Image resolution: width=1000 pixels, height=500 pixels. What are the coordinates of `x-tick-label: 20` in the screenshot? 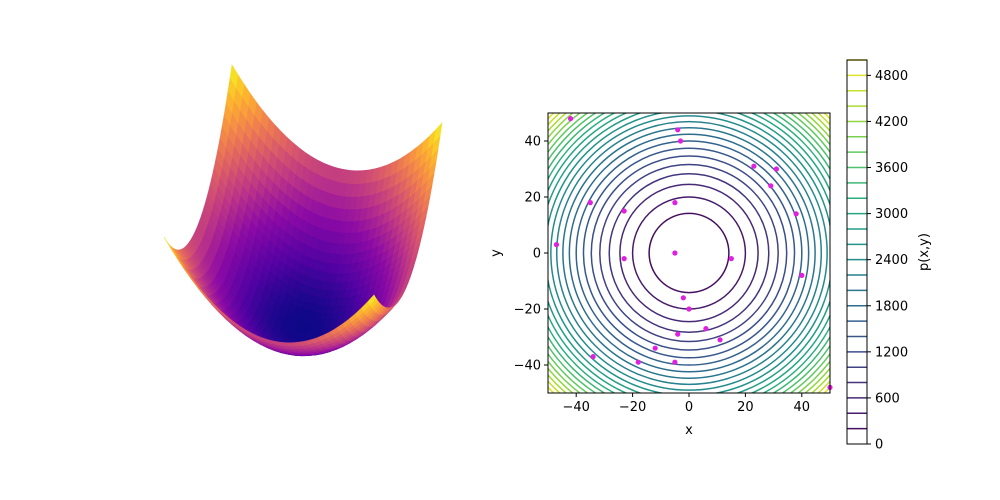 It's located at (745, 407).